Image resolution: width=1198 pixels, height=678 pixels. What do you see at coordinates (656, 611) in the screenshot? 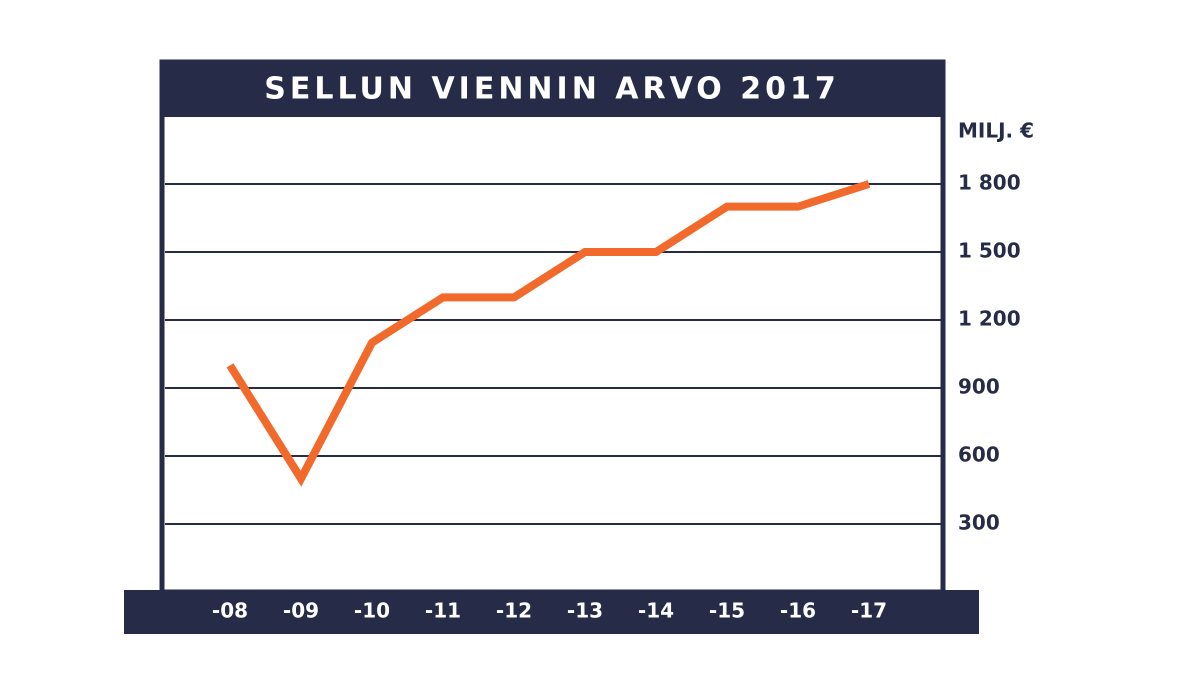
I see `x-tick-label: -14` at bounding box center [656, 611].